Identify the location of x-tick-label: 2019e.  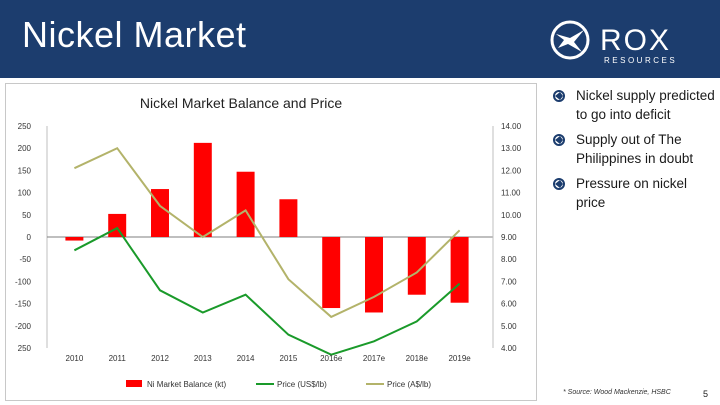
(459, 358).